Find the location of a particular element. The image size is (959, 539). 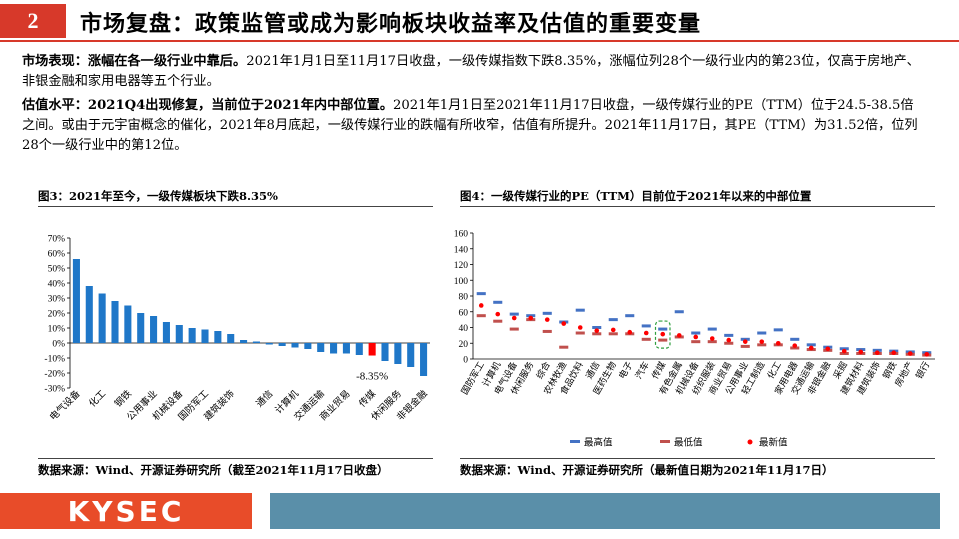

y-tick-label: 70% is located at coordinates (57, 240).